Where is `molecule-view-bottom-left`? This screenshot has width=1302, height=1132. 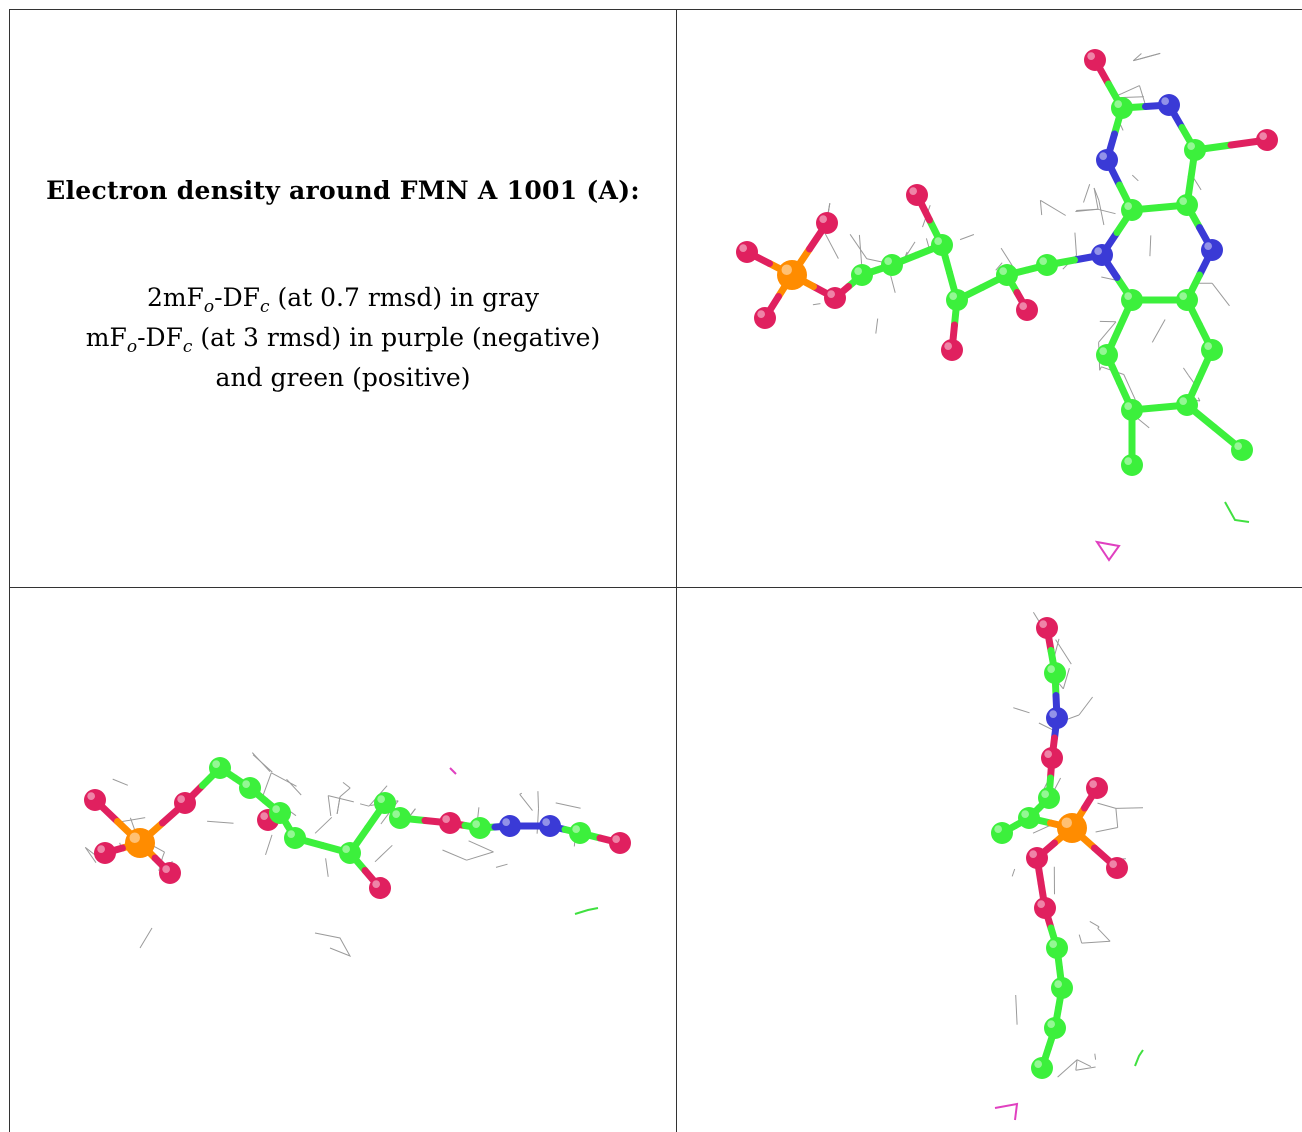 molecule-view-bottom-left is located at coordinates (357, 854).